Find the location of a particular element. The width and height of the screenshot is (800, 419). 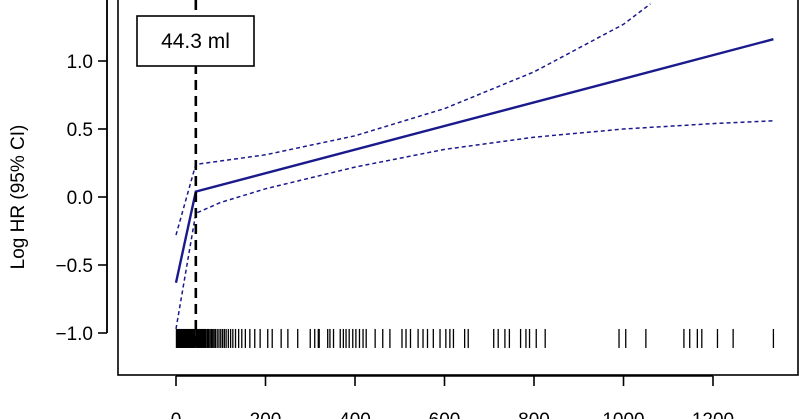

threshold-label-box is located at coordinates (195, 41).